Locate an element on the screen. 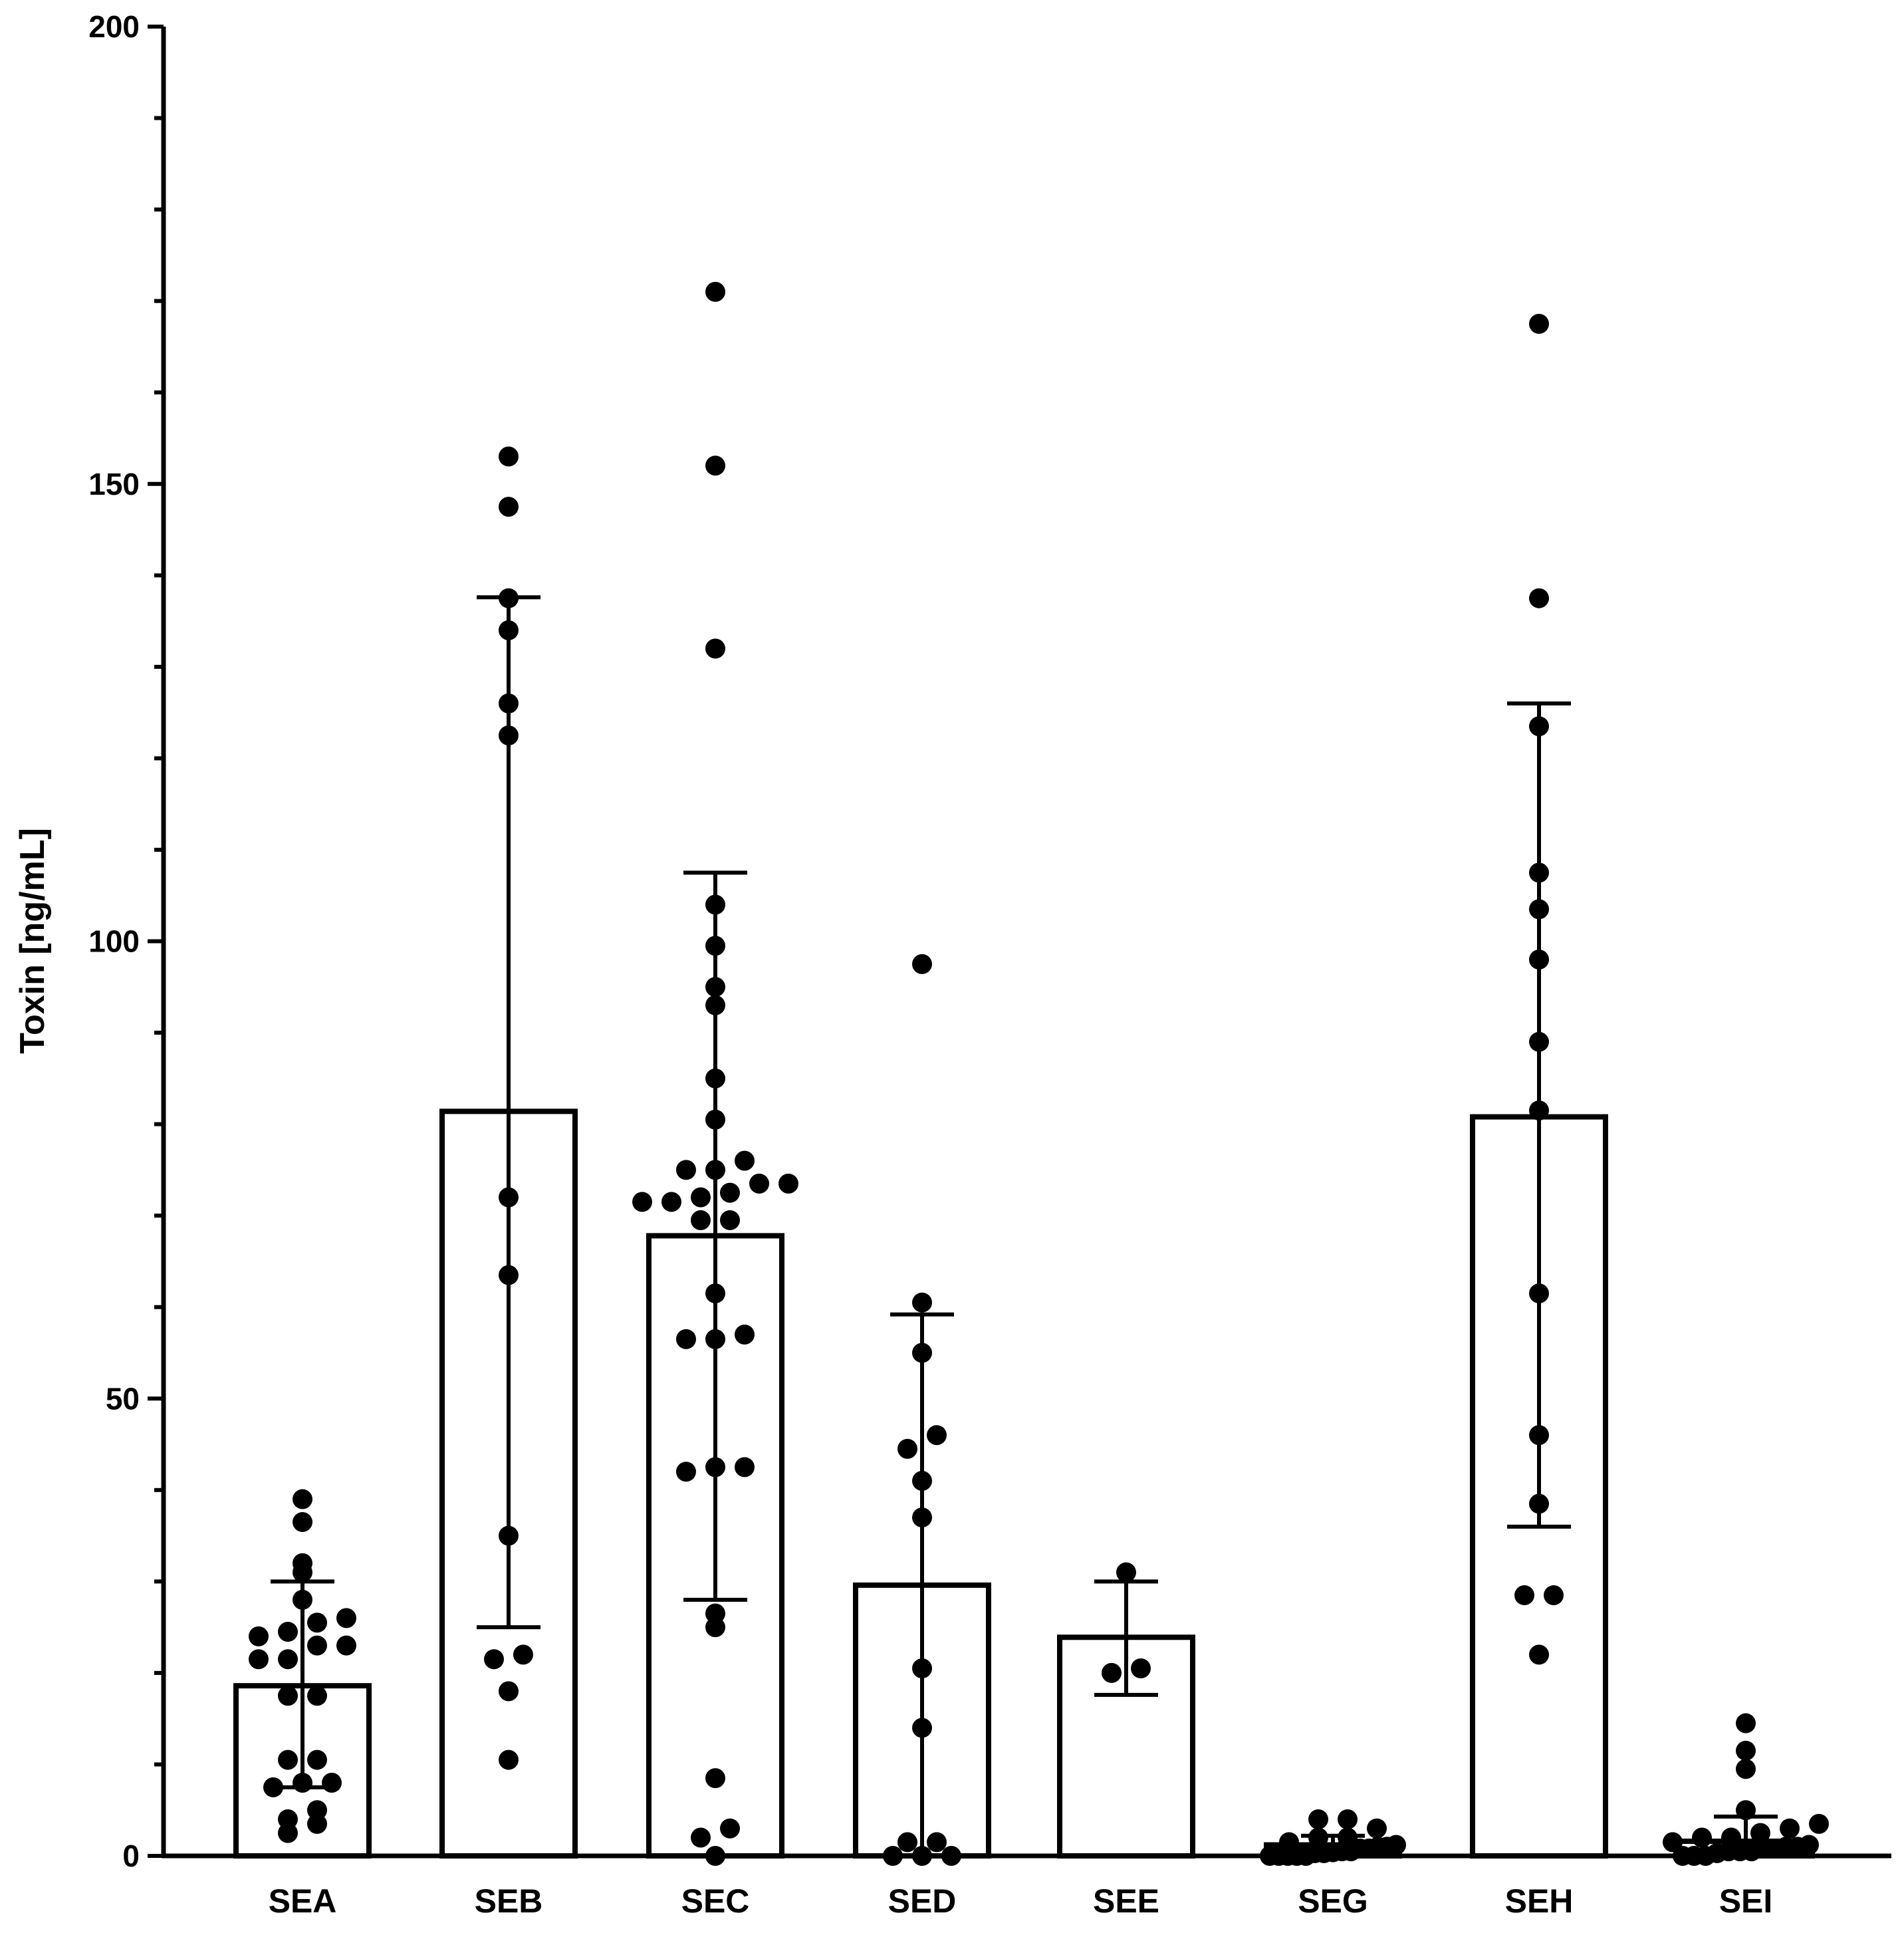 The height and width of the screenshot is (1939, 1904). y-tick-label: 150 is located at coordinates (114, 484).